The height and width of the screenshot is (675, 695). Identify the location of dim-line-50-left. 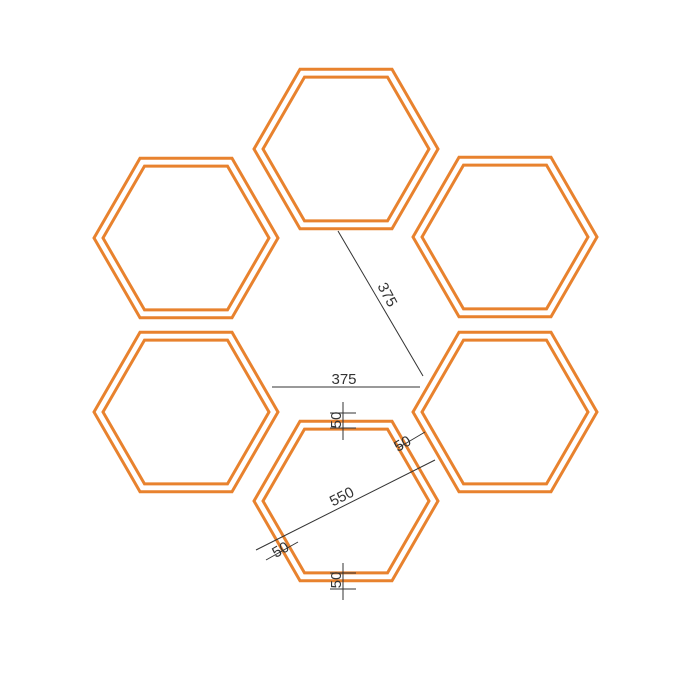
(282, 551).